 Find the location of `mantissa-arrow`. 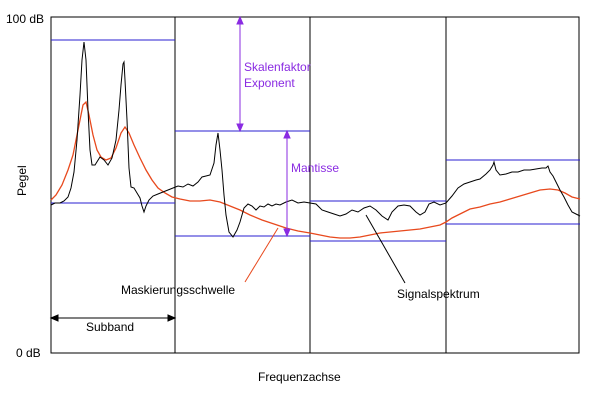

mantissa-arrow is located at coordinates (287, 183).